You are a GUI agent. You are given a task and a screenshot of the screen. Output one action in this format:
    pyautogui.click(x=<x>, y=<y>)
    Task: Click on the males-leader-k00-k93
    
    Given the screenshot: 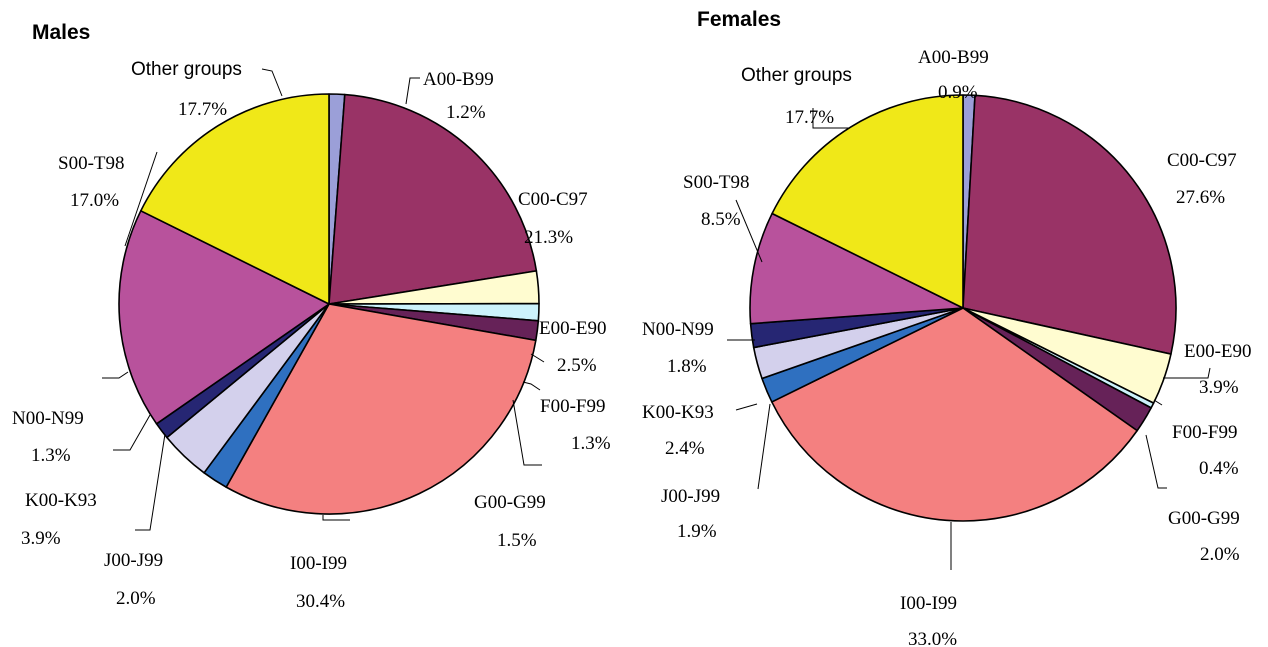 What is the action you would take?
    pyautogui.click(x=132, y=432)
    